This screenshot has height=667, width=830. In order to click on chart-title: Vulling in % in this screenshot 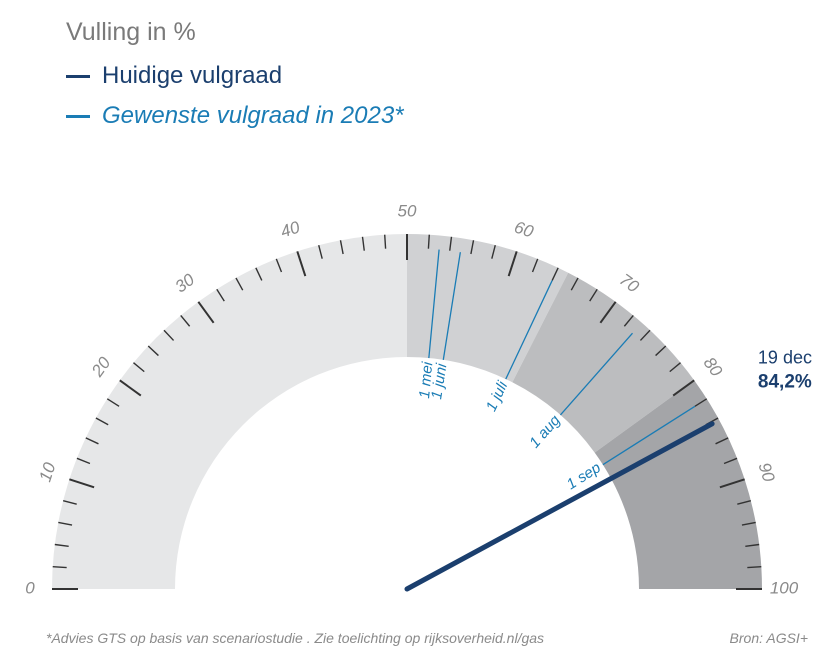, I will do `click(131, 32)`.